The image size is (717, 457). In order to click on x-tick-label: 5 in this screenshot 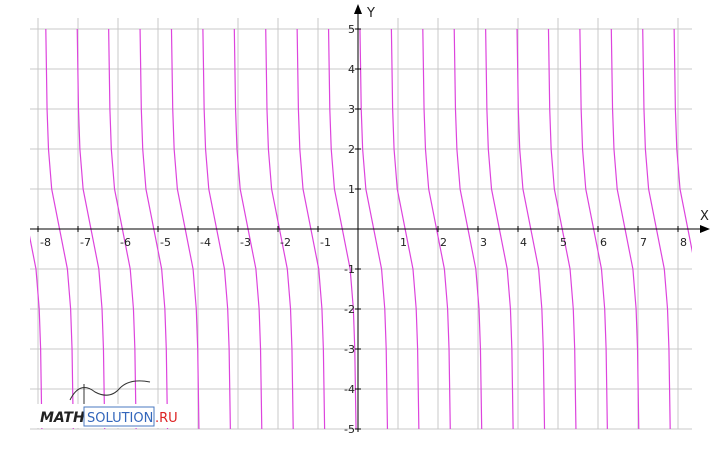, I will do `click(563, 242)`.